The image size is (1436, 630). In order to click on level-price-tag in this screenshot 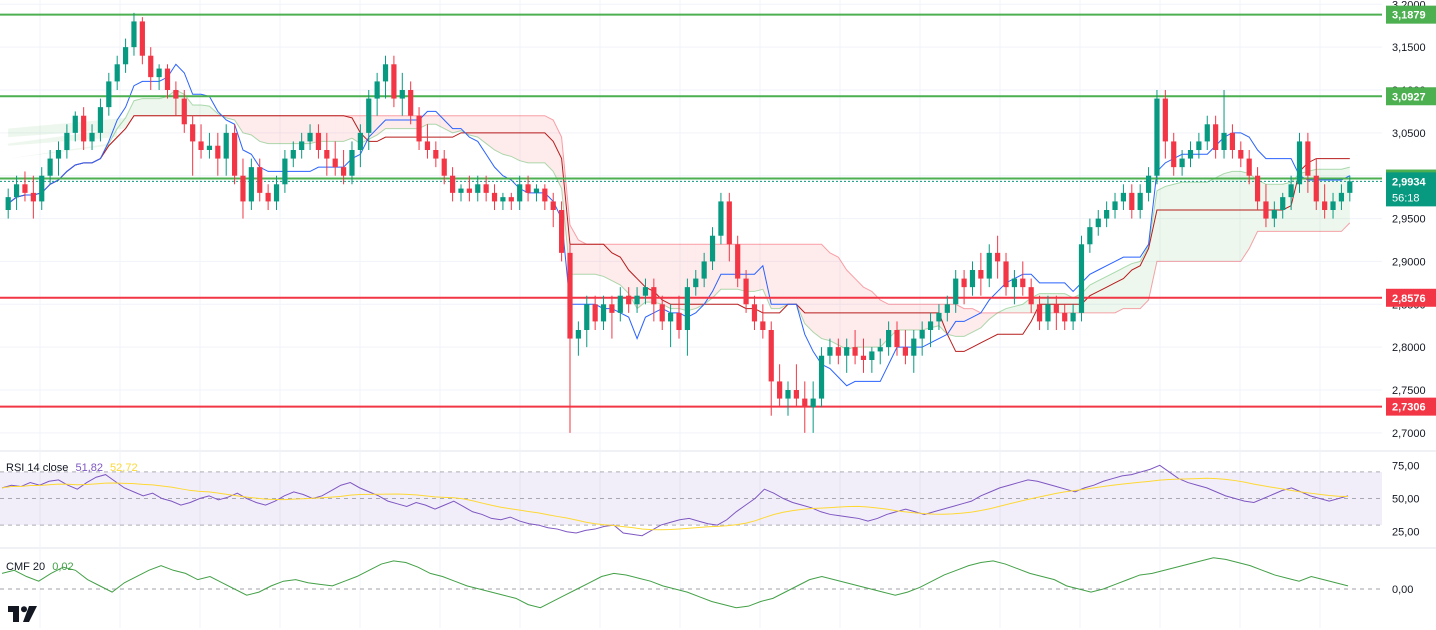, I will do `click(1411, 96)`.